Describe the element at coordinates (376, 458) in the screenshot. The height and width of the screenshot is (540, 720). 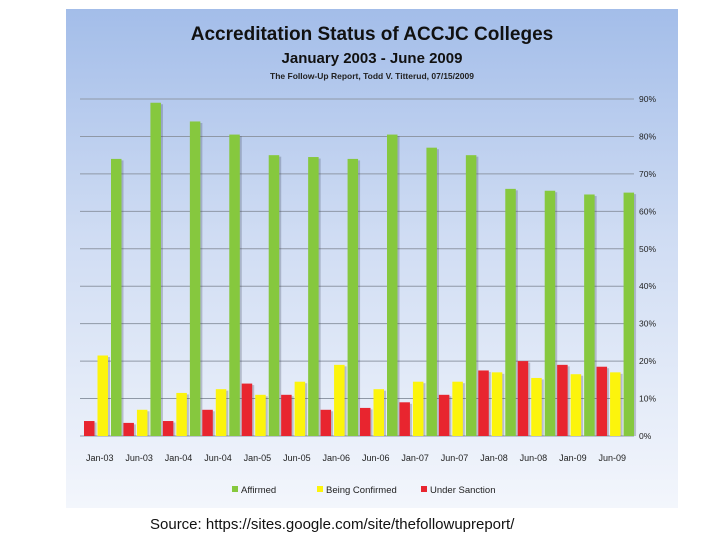
I see `x-tick-label: Jun-06` at that location.